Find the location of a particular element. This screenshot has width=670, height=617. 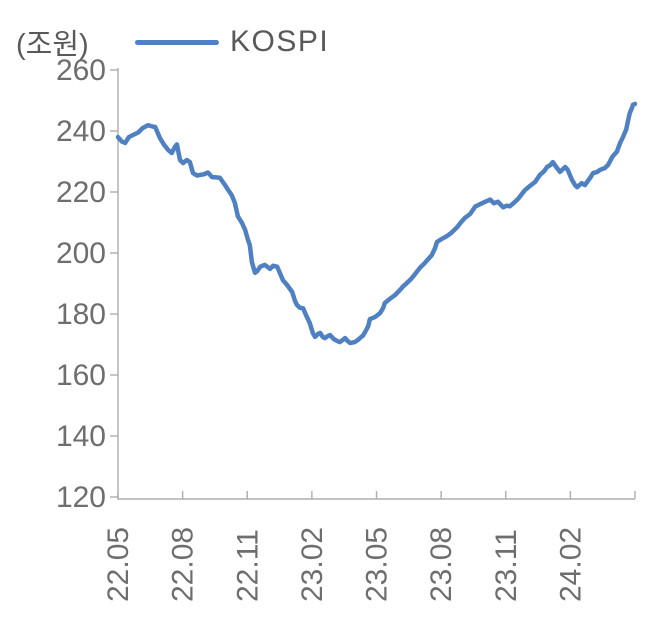

legend: KOSPI is located at coordinates (232, 41).